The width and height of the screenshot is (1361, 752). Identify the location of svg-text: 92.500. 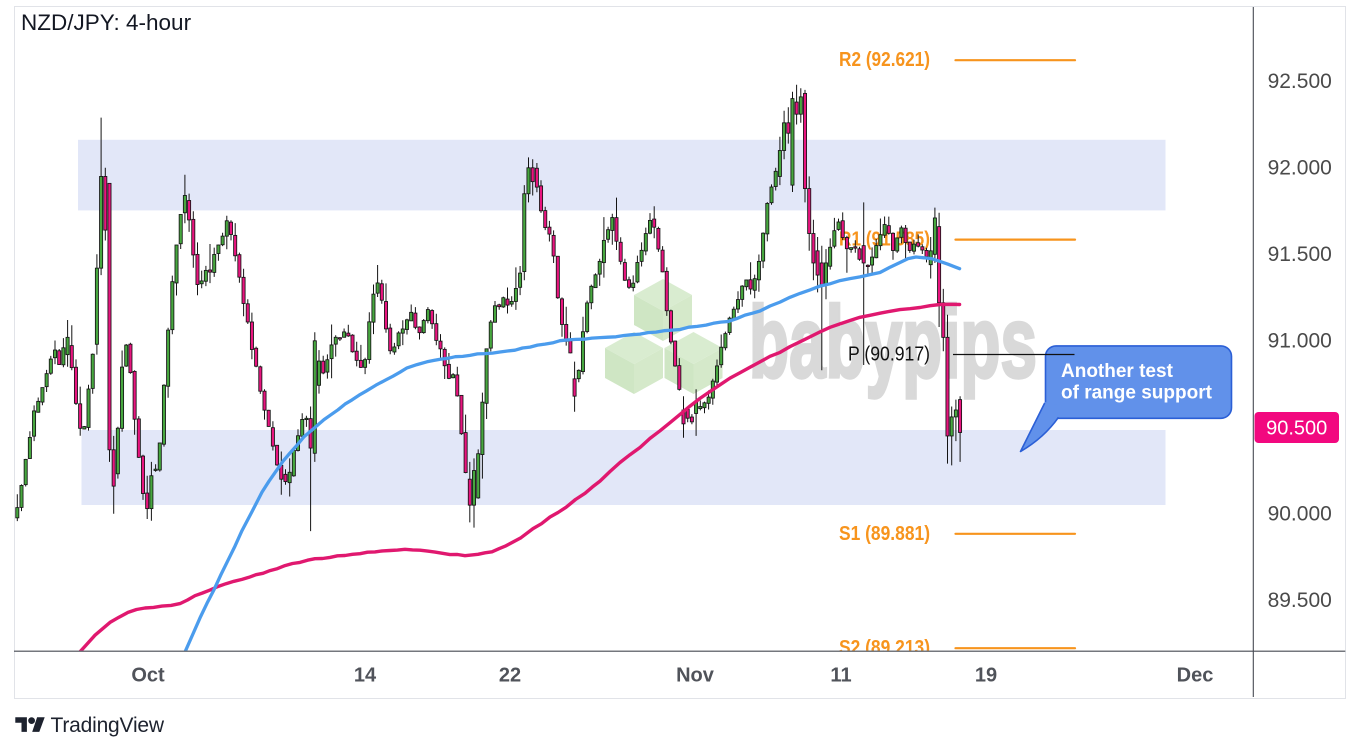
(1300, 81).